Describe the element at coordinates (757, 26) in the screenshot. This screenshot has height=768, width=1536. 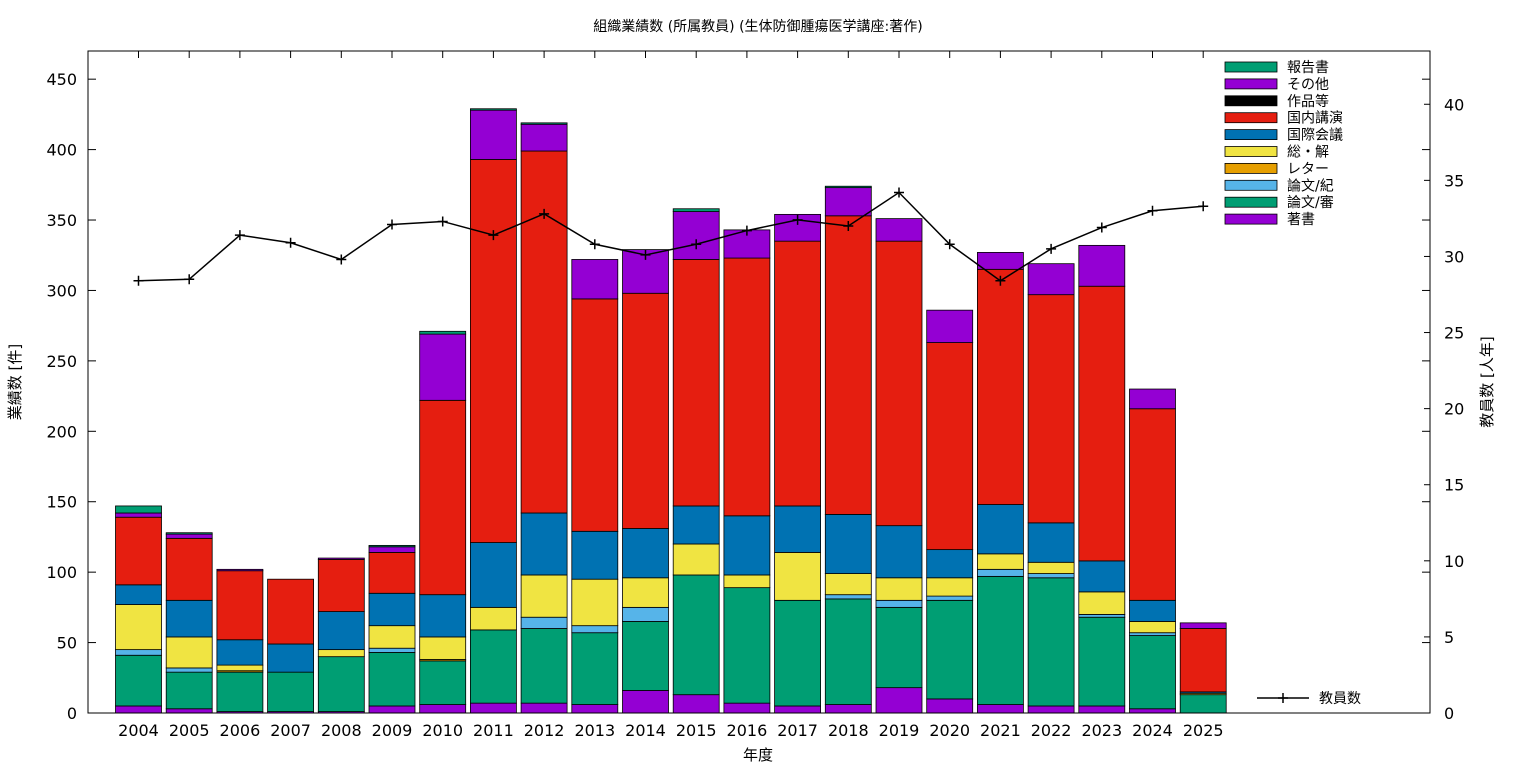
I see `chart-title: 組織業績数 (所属教員) (生体防御腫瘍医学講座:著作)` at that location.